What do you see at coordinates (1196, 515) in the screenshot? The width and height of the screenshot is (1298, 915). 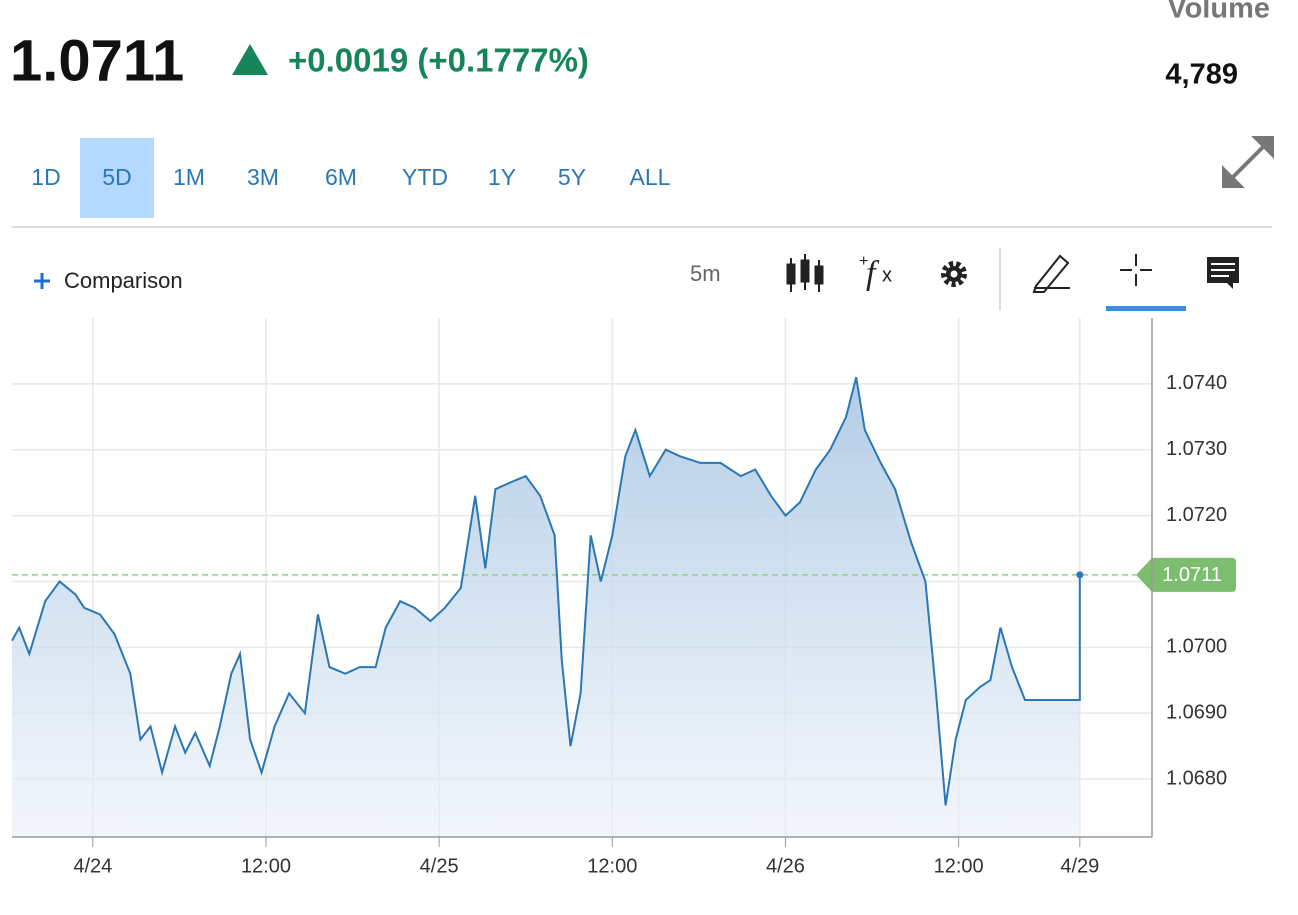 I see `y-tick-label: 1.0720` at bounding box center [1196, 515].